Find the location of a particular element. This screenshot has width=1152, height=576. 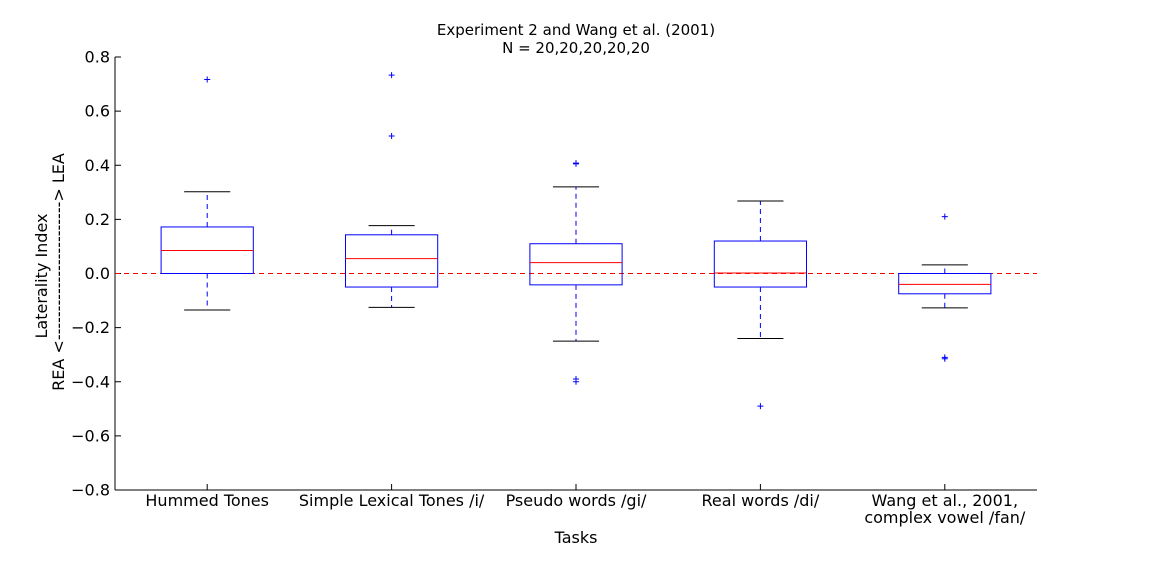

x-tick-label: Wang et al., 2001, is located at coordinates (945, 500).